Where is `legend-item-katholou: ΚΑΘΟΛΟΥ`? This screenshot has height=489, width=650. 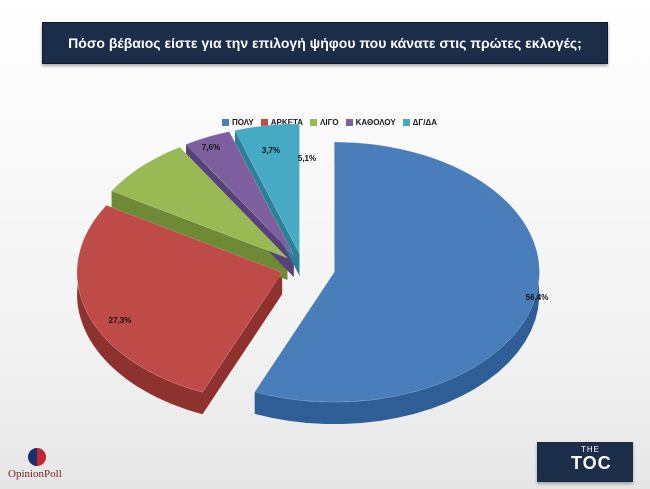
legend-item-katholou: ΚΑΘΟΛΟΥ is located at coordinates (370, 122).